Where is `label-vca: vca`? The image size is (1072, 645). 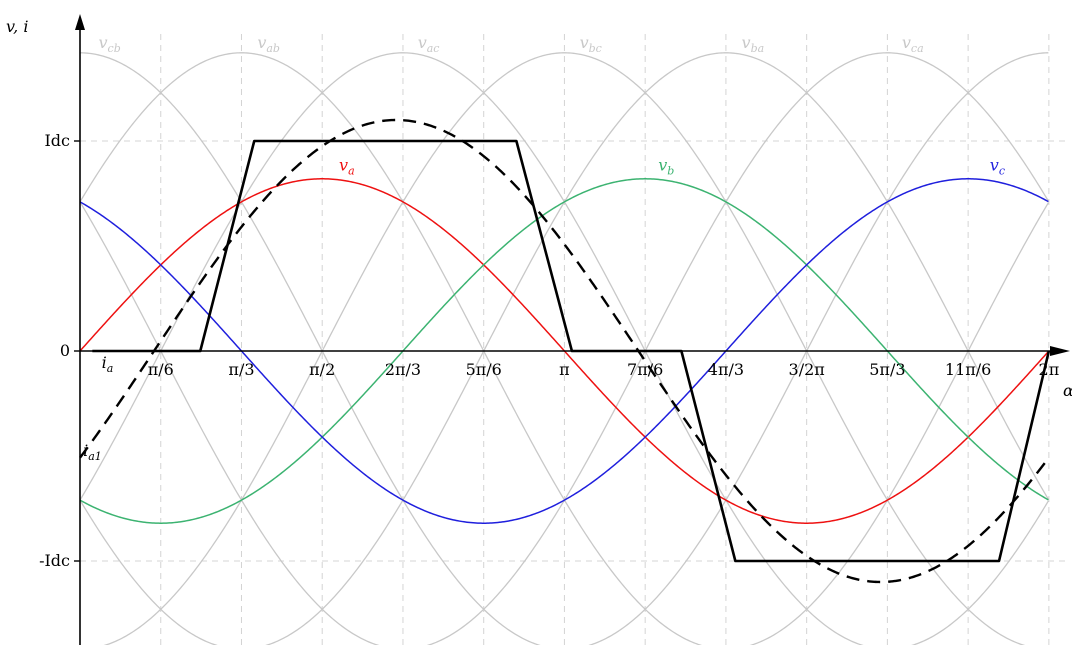
label-vca: vca is located at coordinates (913, 44).